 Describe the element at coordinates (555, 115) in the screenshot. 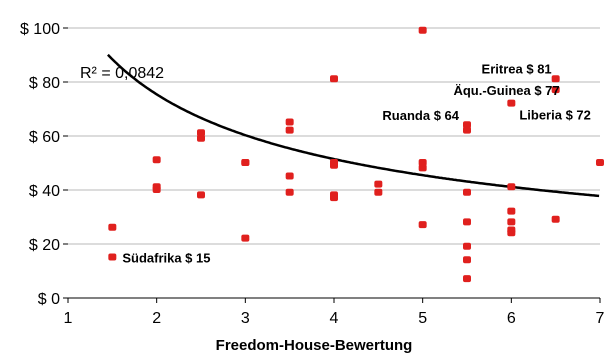

I see `annotation-label: Liberia $ 72` at that location.